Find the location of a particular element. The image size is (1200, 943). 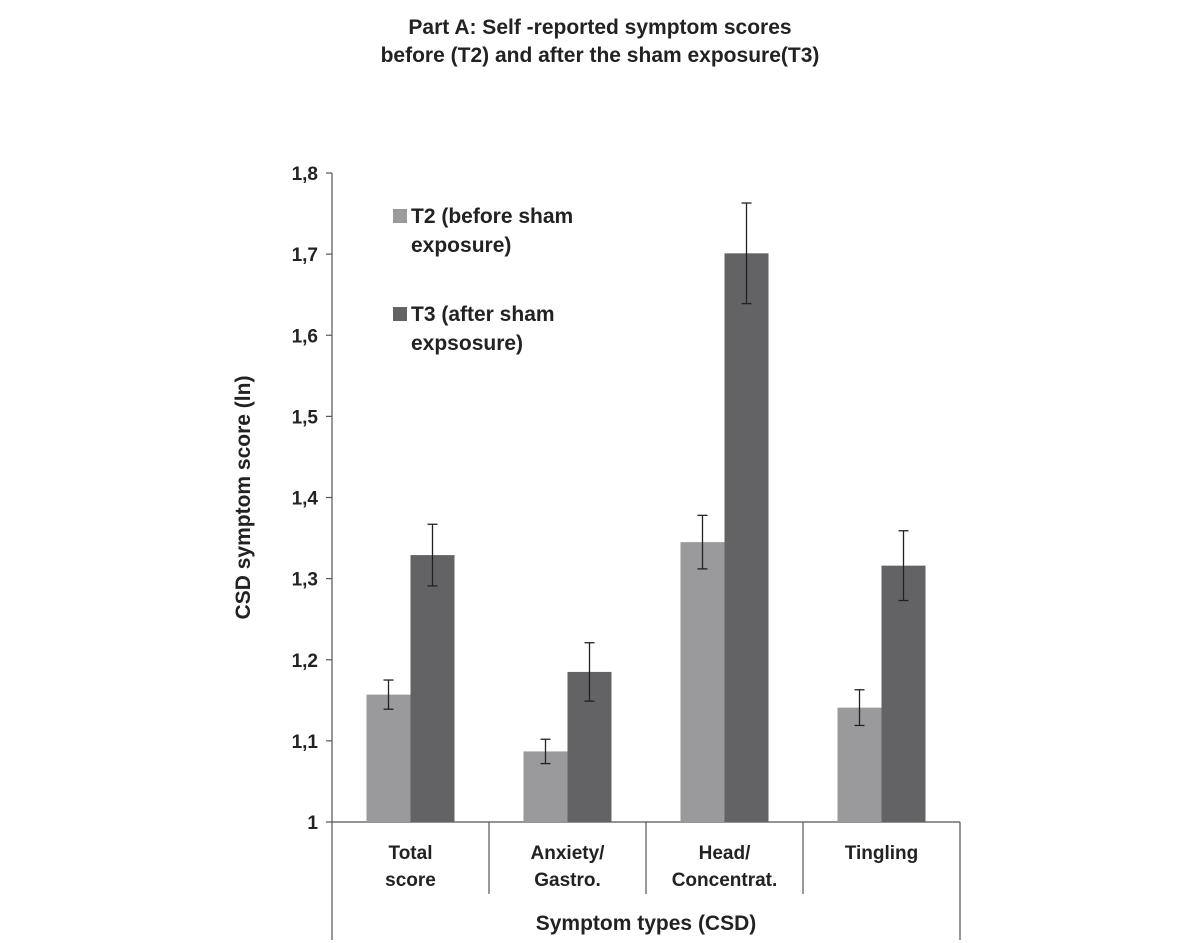

y-tick-label: 1,4 is located at coordinates (305, 499).